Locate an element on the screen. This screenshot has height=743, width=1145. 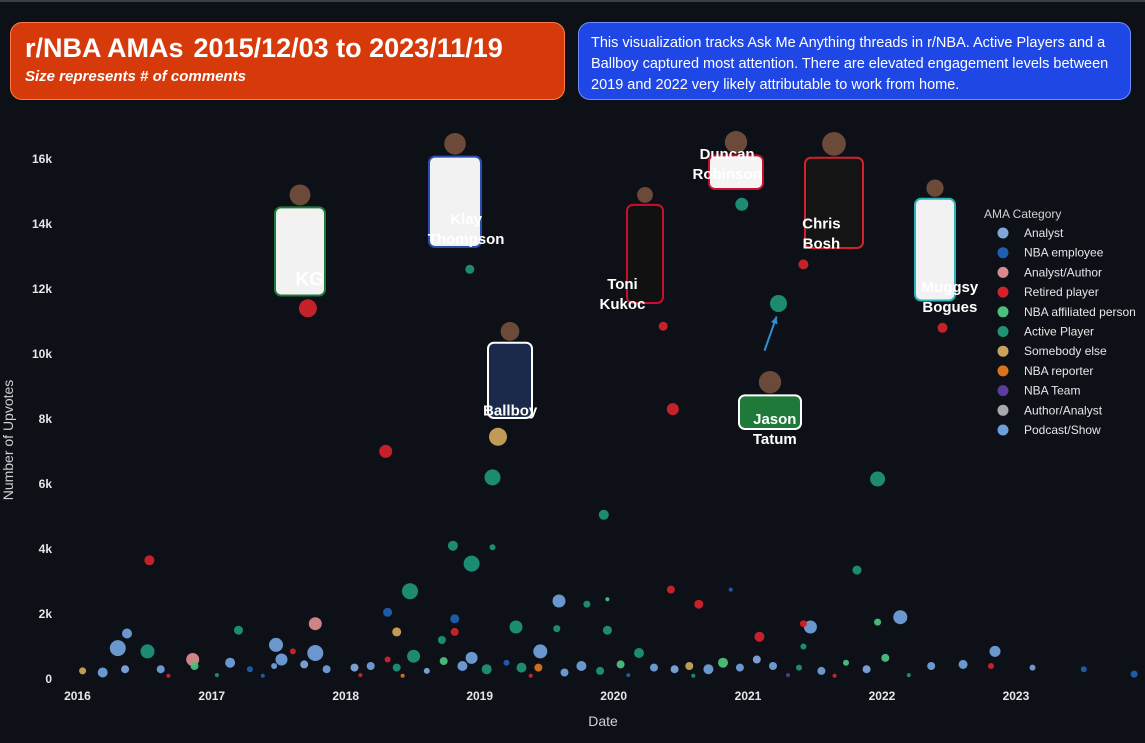
y-tick-label: 8k is located at coordinates (46, 419).